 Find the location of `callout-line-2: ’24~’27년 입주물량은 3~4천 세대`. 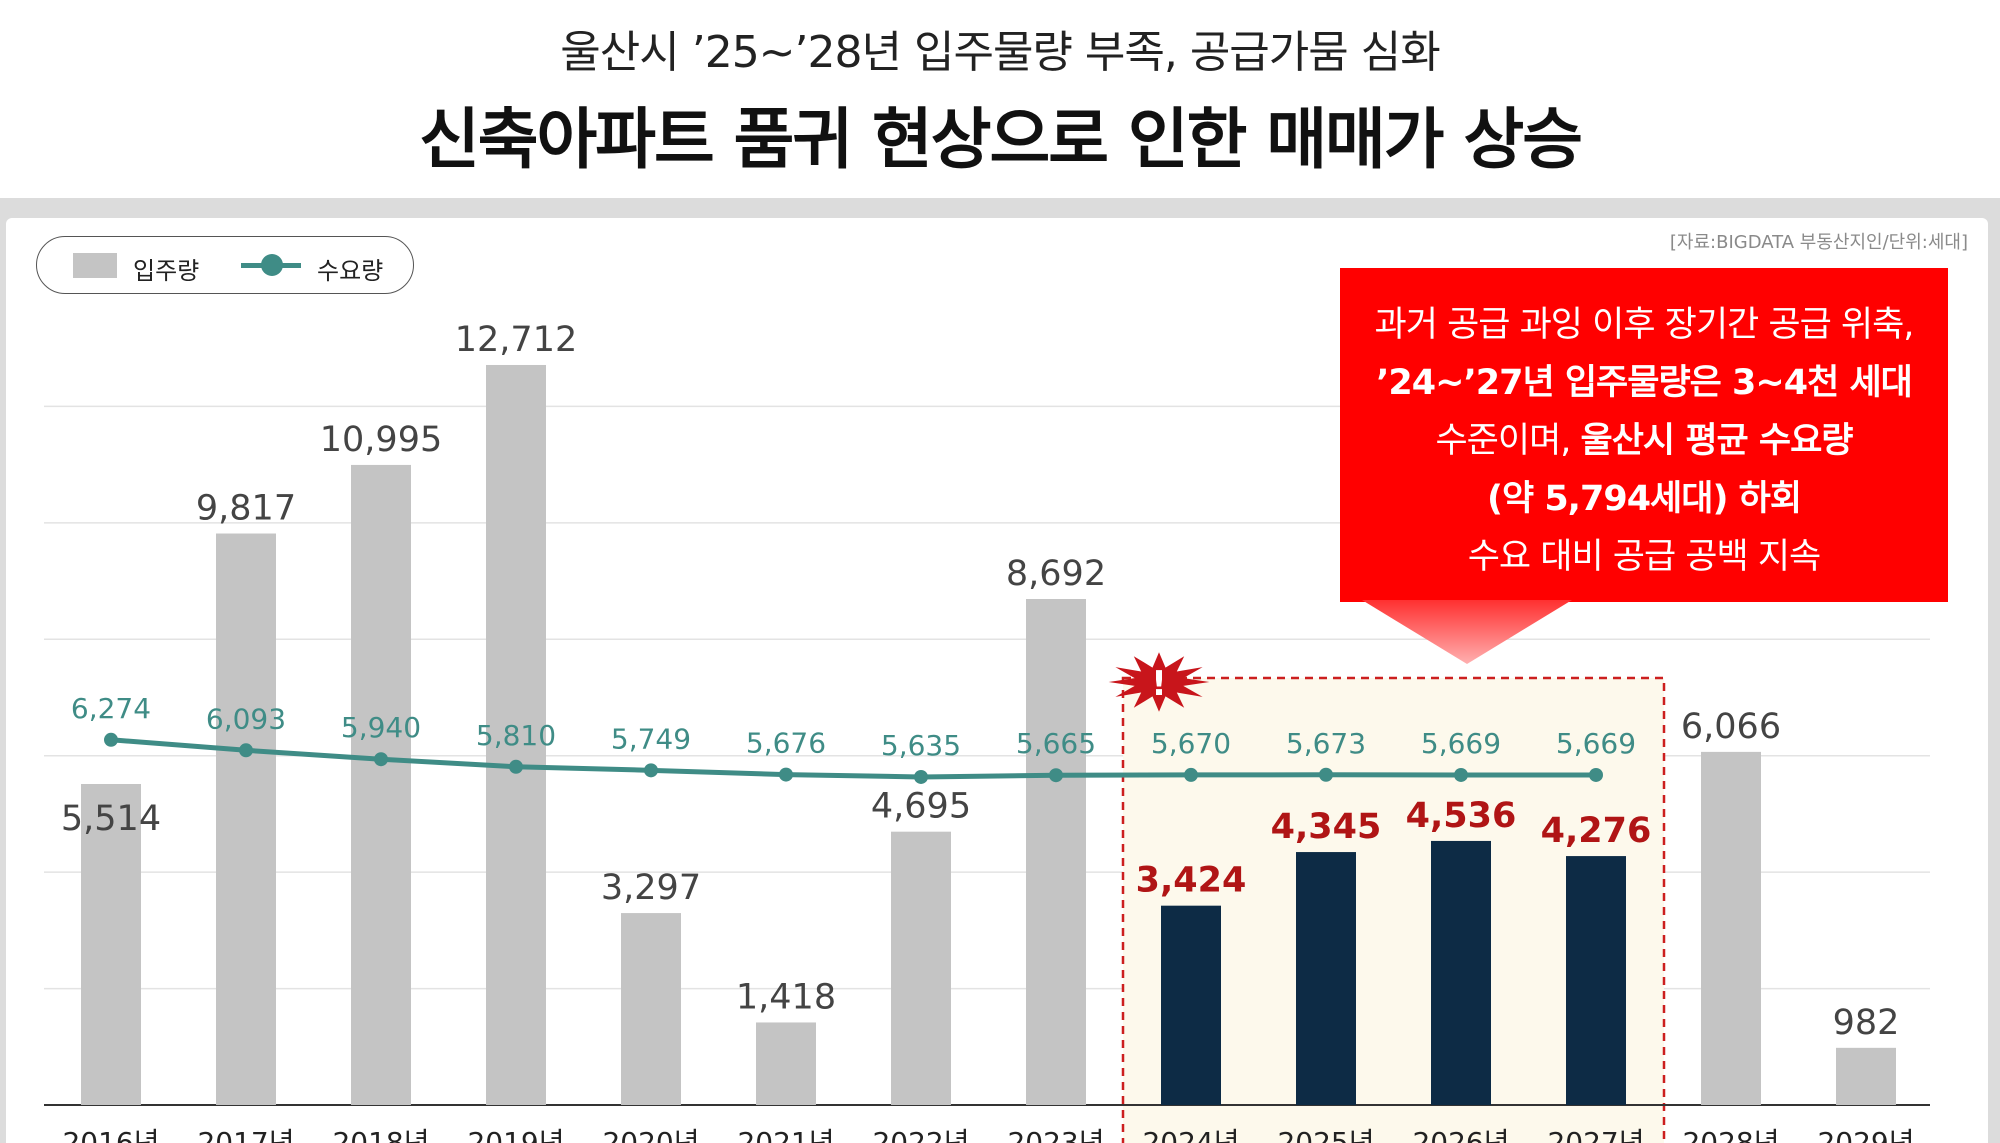

callout-line-2: ’24~’27년 입주물량은 3~4천 세대 is located at coordinates (1644, 383).